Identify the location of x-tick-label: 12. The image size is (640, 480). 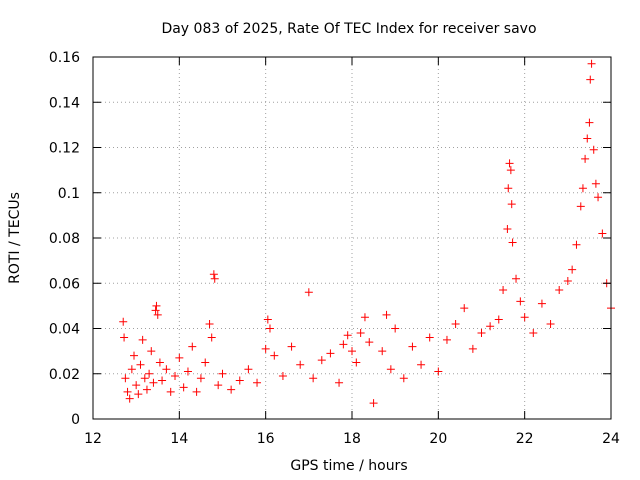
(93, 439).